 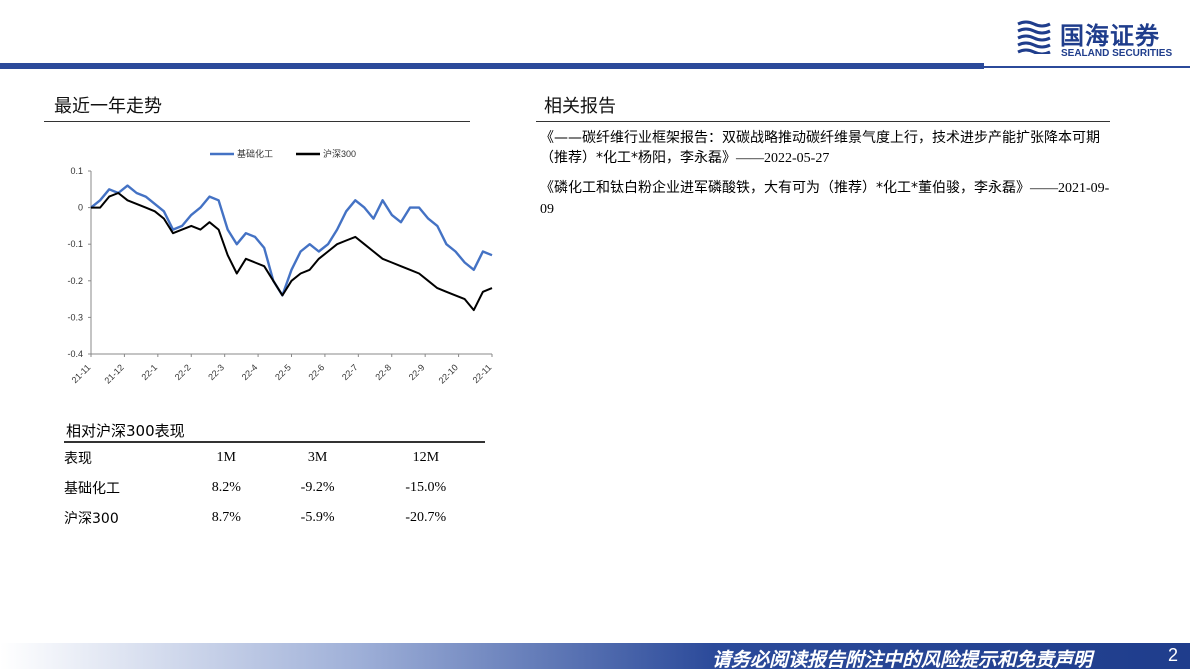 I want to click on y-tick-label: 0.1, so click(x=76, y=171).